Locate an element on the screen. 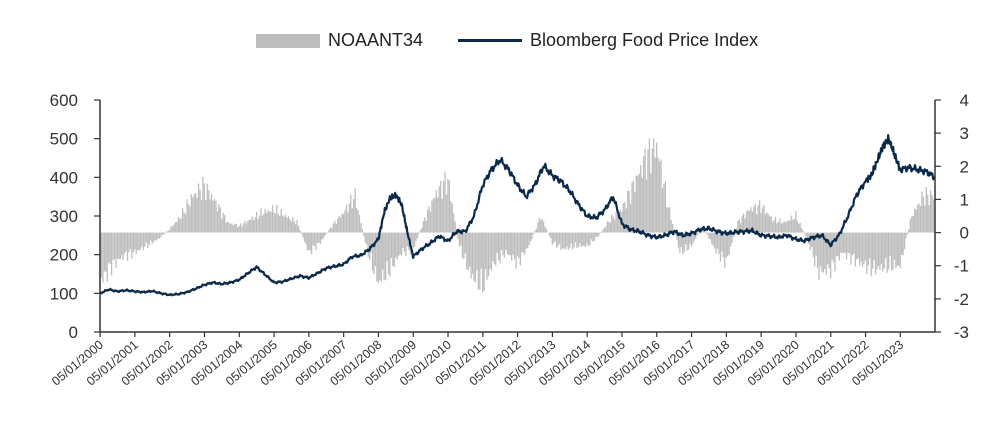 The width and height of the screenshot is (1000, 423). right-tick-label: 3 is located at coordinates (964, 133).